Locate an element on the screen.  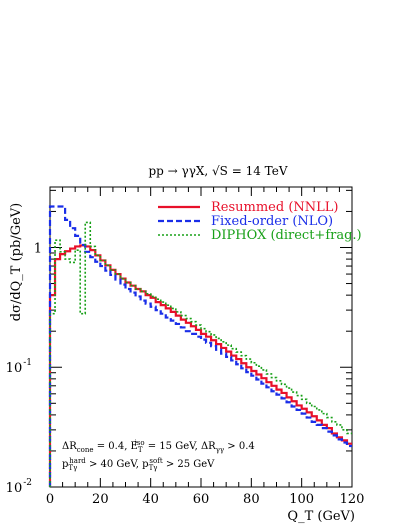
chart-title: pp → γγX, √S = 14 TeV is located at coordinates (217, 171).